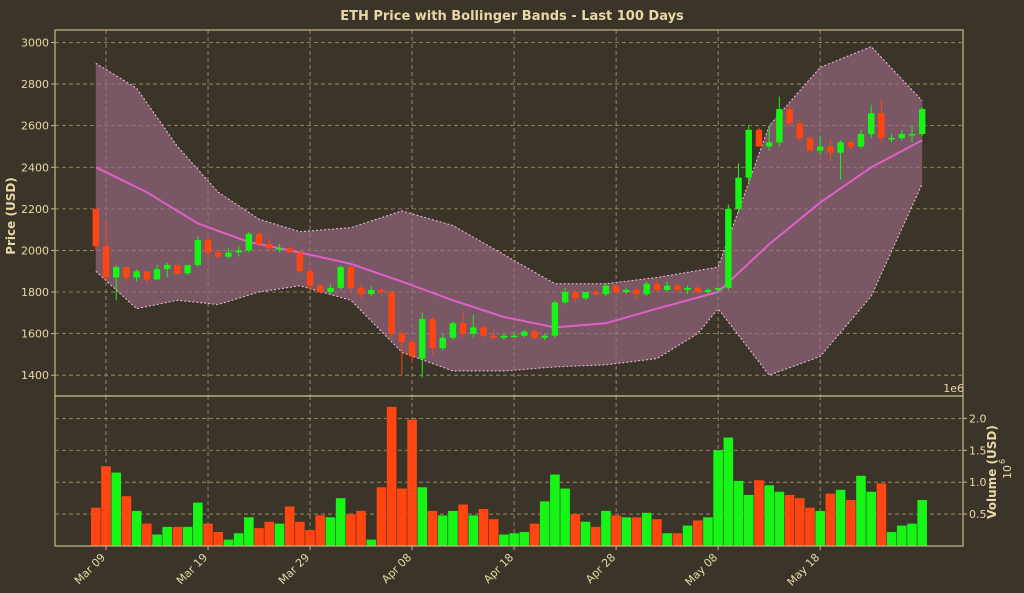 Image resolution: width=1024 pixels, height=593 pixels. I want to click on price-tick-label: 2800, so click(35, 84).